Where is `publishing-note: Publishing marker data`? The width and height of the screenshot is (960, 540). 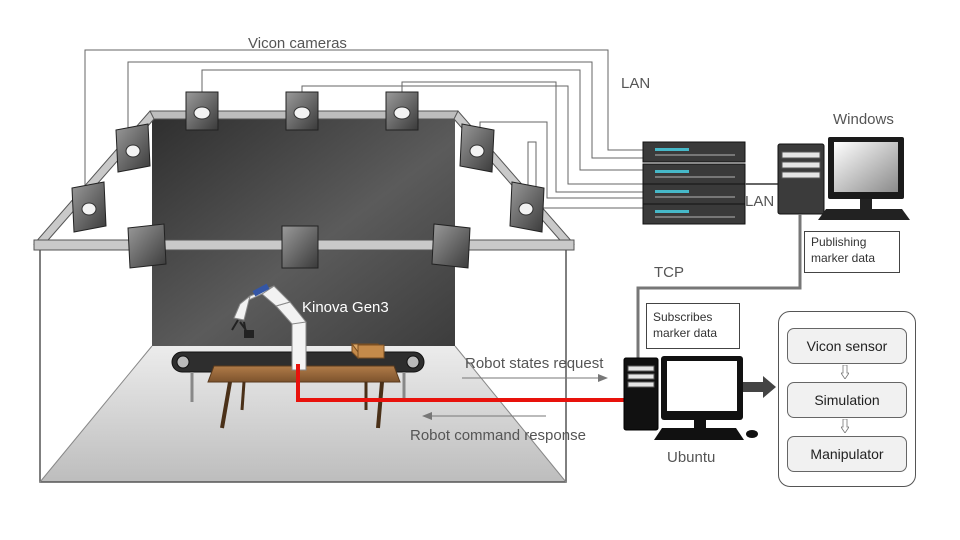
publishing-note: Publishing marker data is located at coordinates (852, 252).